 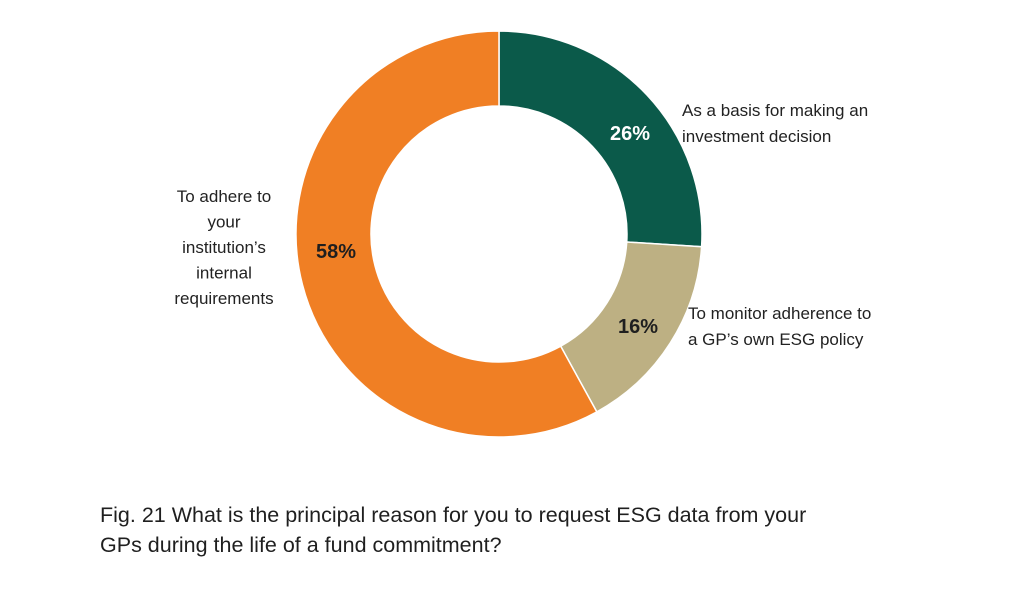 What do you see at coordinates (630, 134) in the screenshot?
I see `slice-value-label-1: 26%` at bounding box center [630, 134].